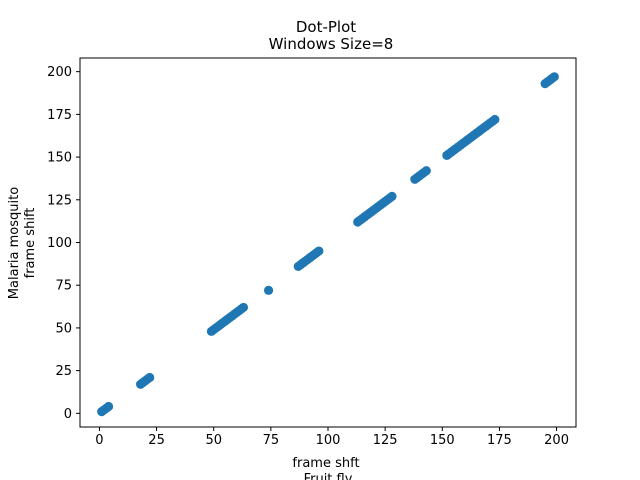  I want to click on x-tick-label: 200, so click(556, 440).